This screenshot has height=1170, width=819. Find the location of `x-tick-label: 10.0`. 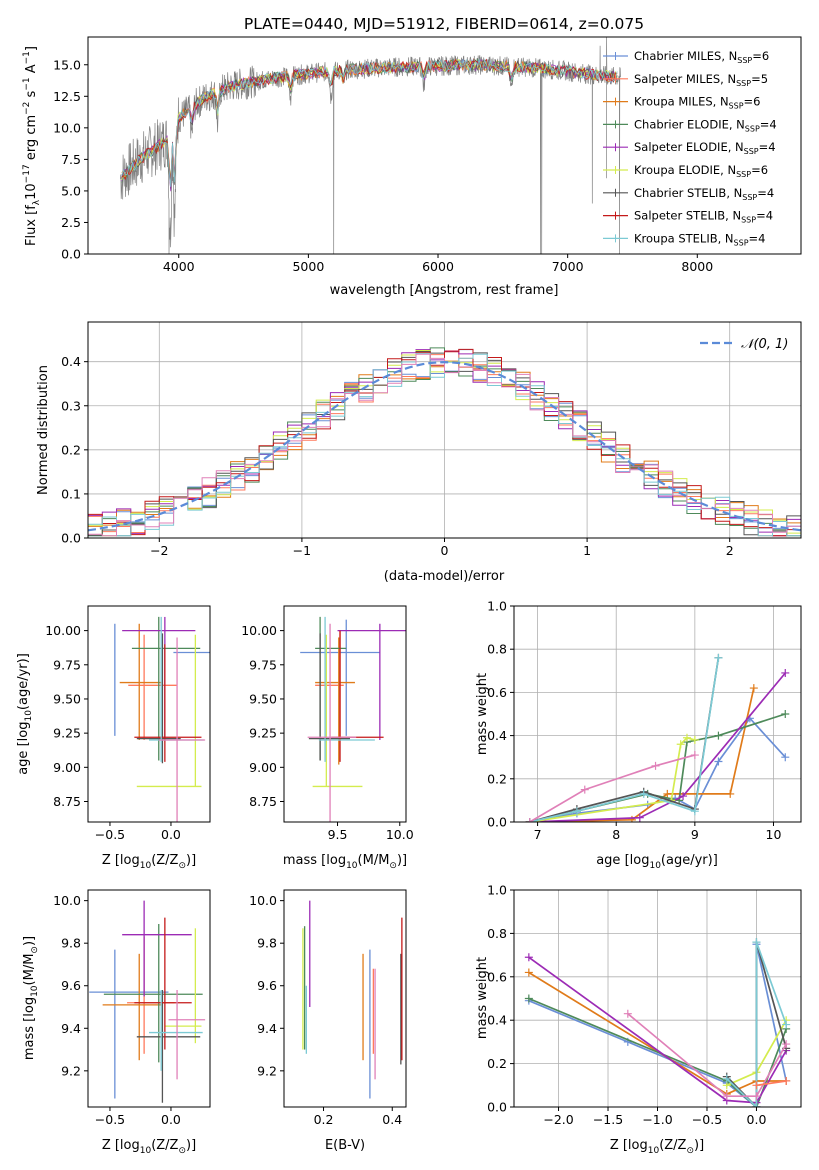

x-tick-label: 10.0 is located at coordinates (400, 834).